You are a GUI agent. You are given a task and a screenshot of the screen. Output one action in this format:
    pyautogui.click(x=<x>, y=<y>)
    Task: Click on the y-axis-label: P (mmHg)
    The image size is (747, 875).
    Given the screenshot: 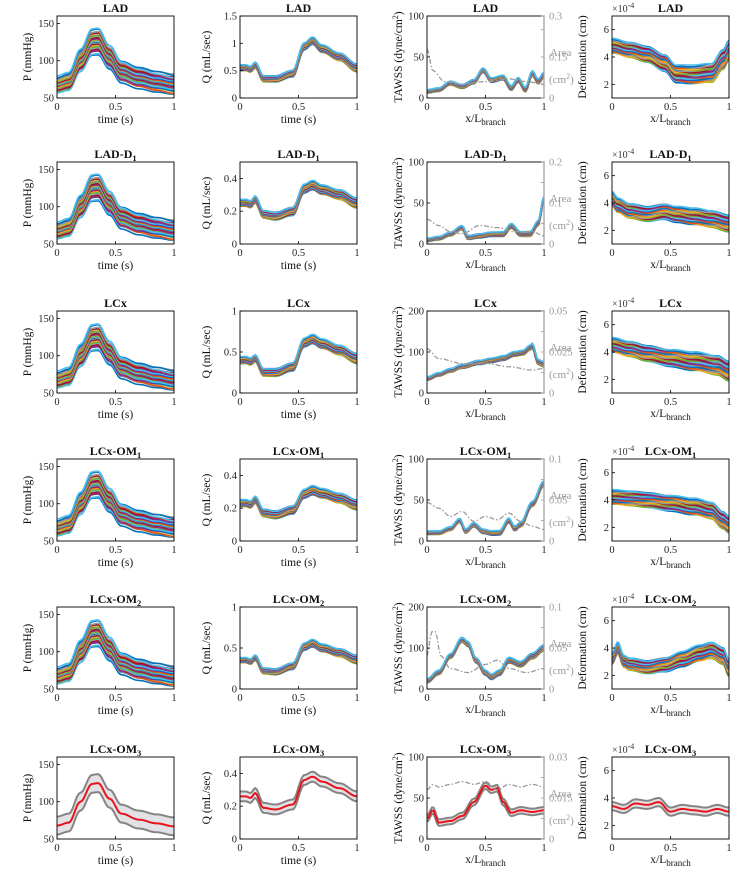 What is the action you would take?
    pyautogui.click(x=28, y=203)
    